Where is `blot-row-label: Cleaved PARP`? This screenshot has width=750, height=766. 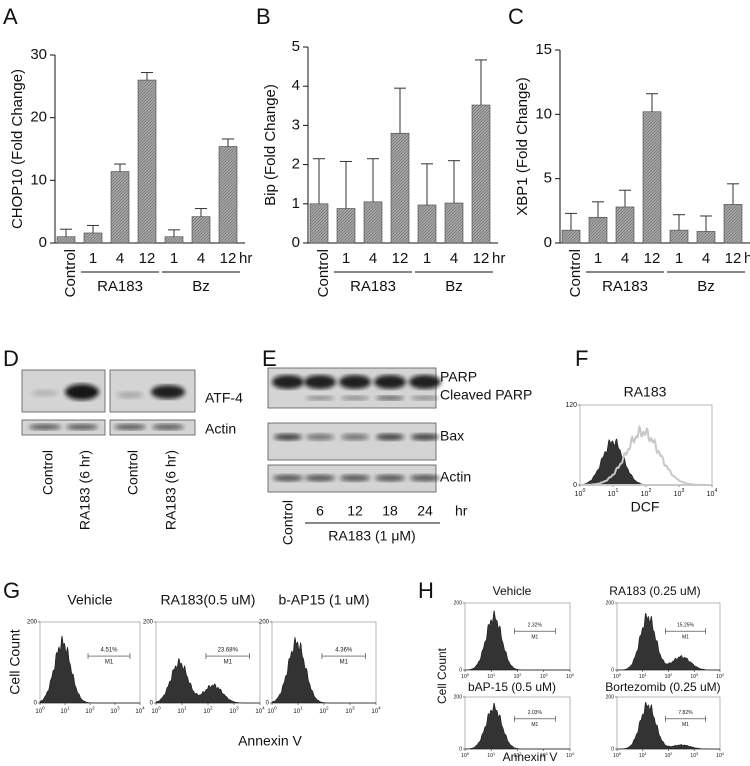 blot-row-label: Cleaved PARP is located at coordinates (486, 395).